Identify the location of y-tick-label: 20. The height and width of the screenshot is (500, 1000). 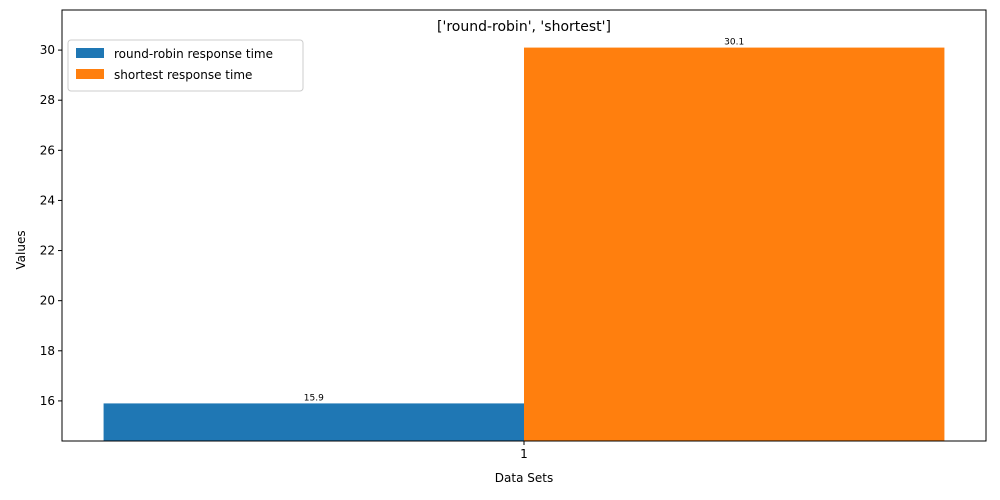
(47, 301).